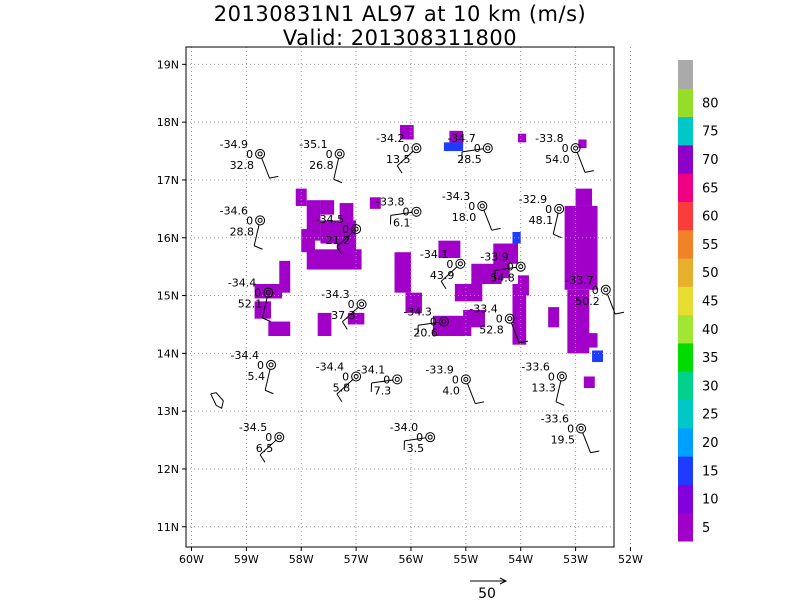 The height and width of the screenshot is (600, 800). Describe the element at coordinates (483, 309) in the screenshot. I see `station-temperature: -33.4` at that location.